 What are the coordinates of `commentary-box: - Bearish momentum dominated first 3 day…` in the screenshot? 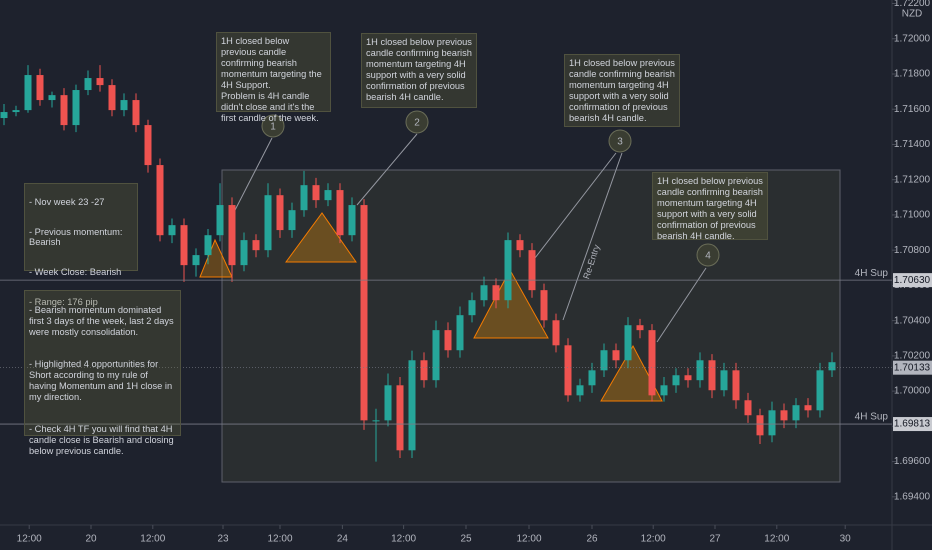 It's located at (102, 373).